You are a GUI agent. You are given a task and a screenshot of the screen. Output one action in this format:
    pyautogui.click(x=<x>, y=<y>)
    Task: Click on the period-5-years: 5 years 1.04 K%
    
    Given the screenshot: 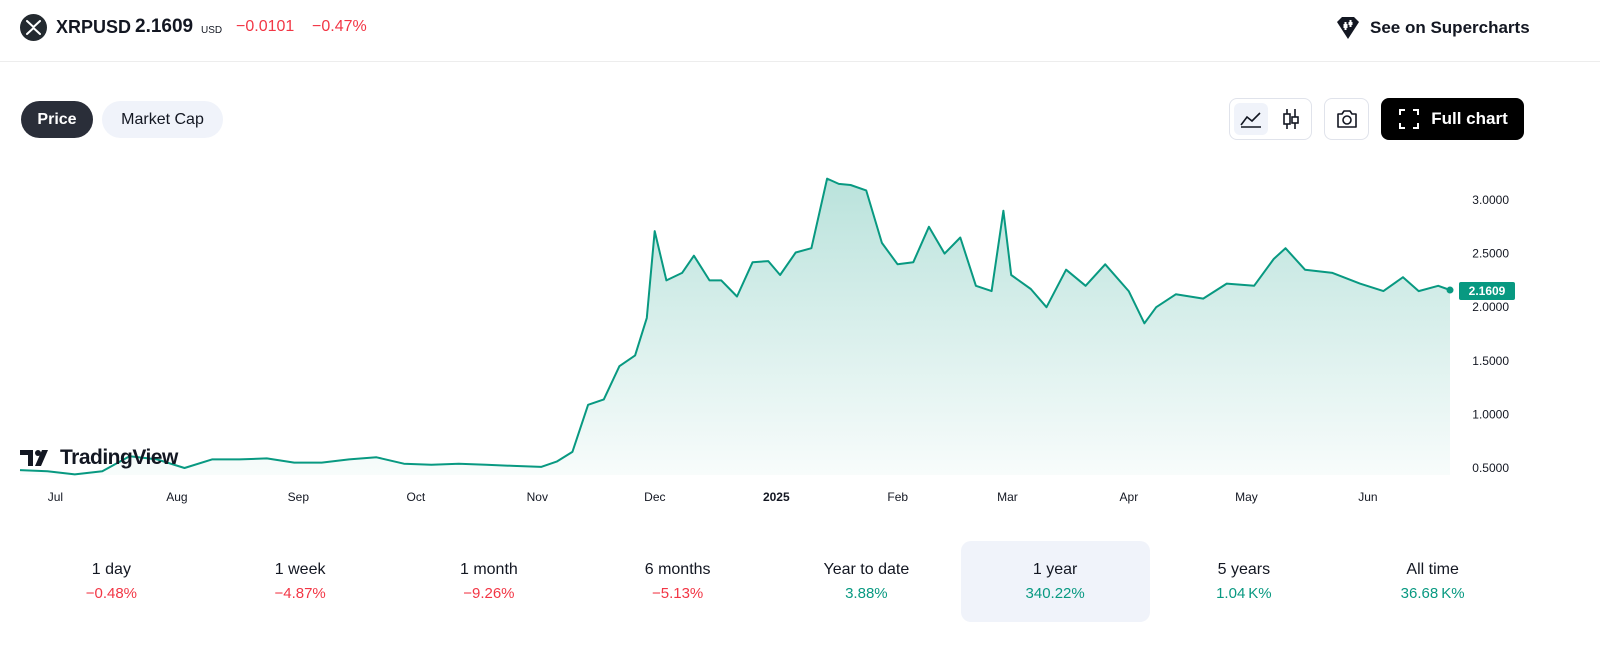 What is the action you would take?
    pyautogui.click(x=1244, y=581)
    